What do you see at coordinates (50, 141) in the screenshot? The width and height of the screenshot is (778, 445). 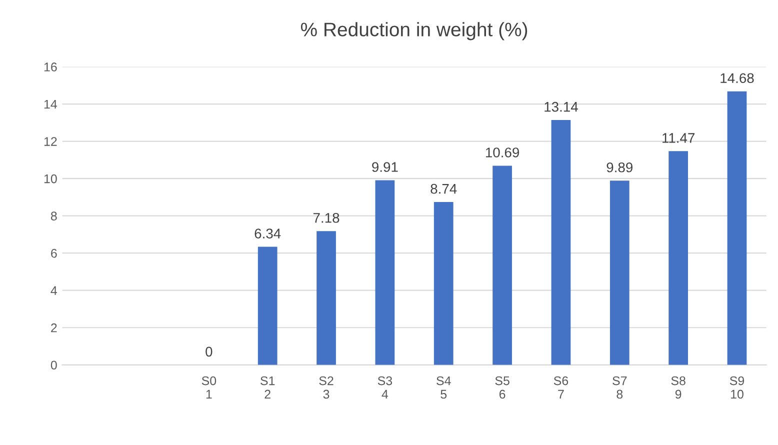 I see `y-tick-label: 12` at bounding box center [50, 141].